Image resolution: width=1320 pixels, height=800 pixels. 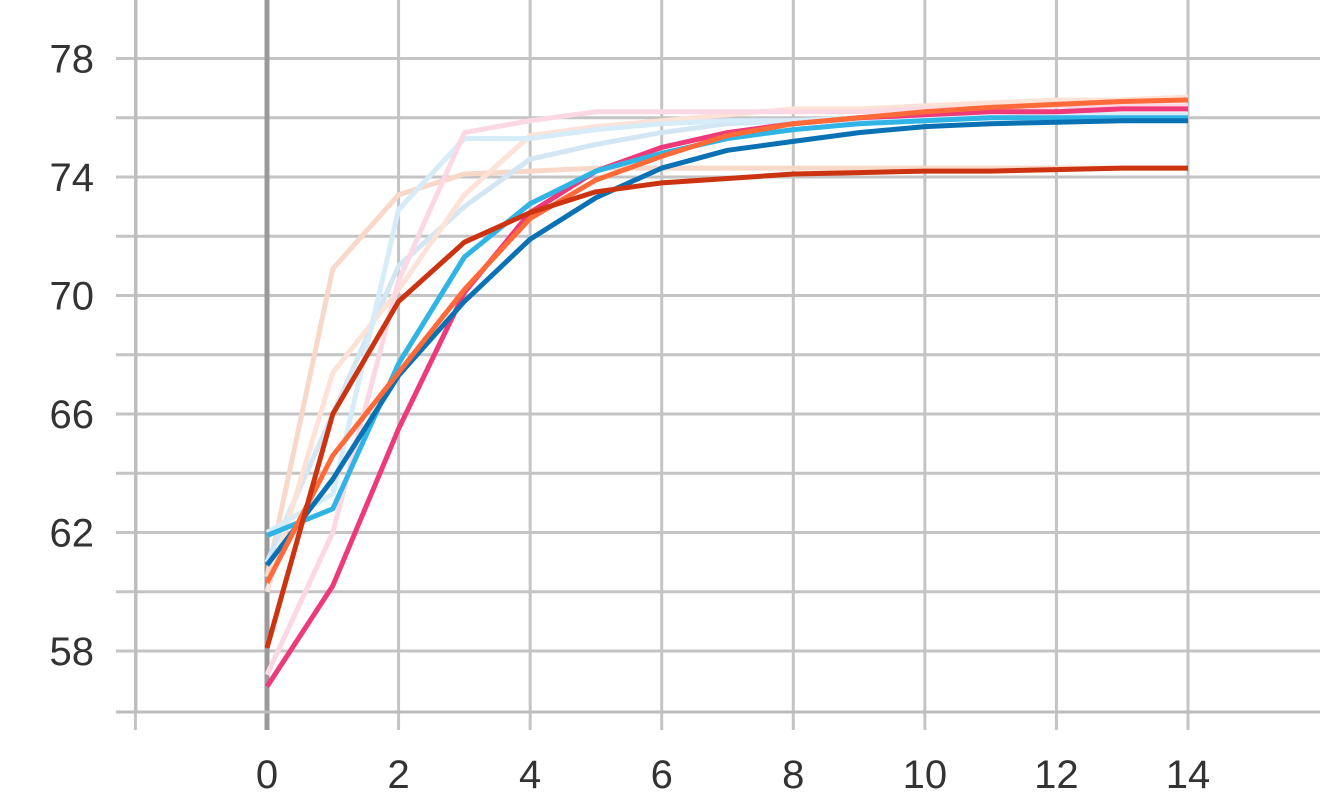 What do you see at coordinates (72, 415) in the screenshot?
I see `y-tick-label: 66` at bounding box center [72, 415].